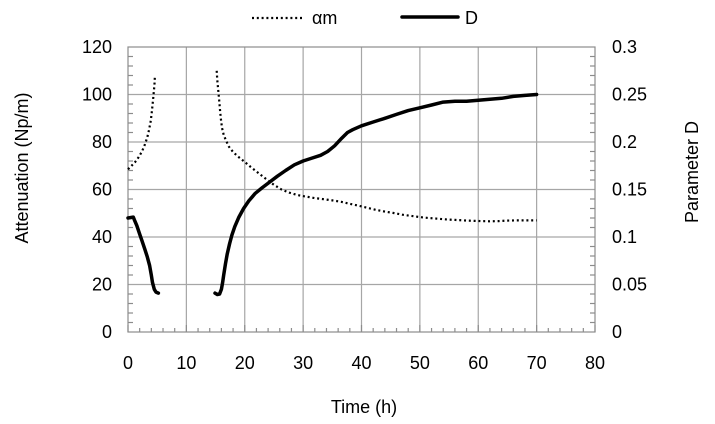  Describe the element at coordinates (624, 142) in the screenshot. I see `right-tick-label: 0.2` at that location.